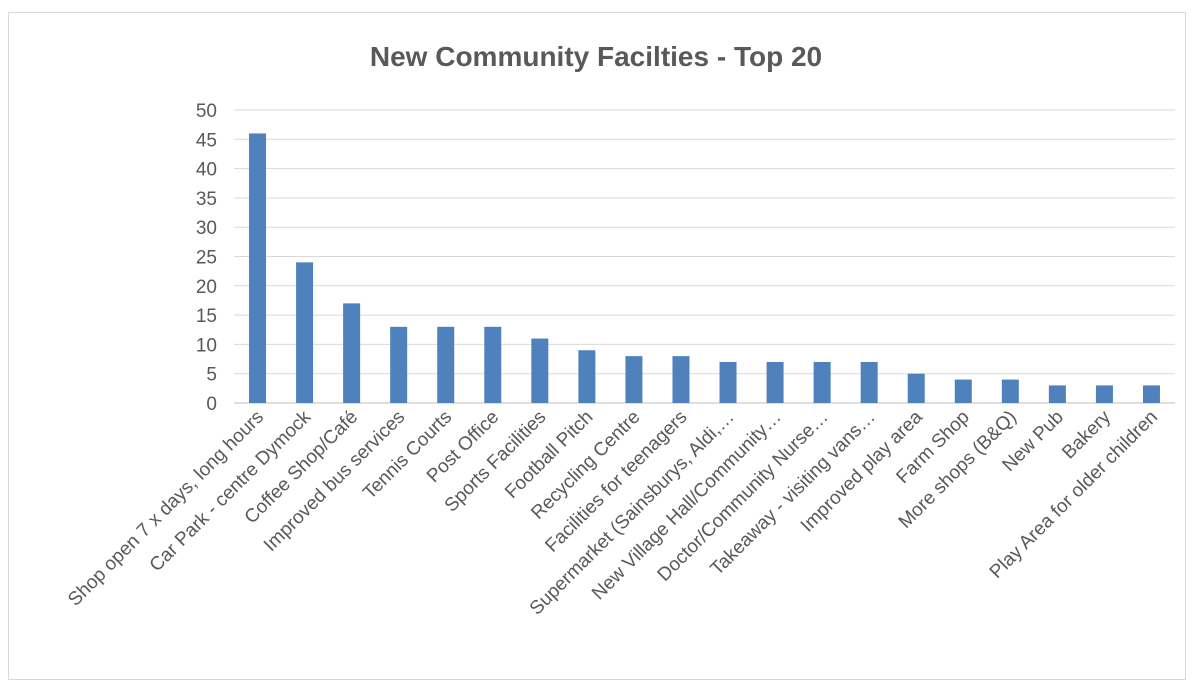 The width and height of the screenshot is (1196, 688). Describe the element at coordinates (166, 509) in the screenshot. I see `x-tick-label: Shop open 7 x days, long hours` at that location.